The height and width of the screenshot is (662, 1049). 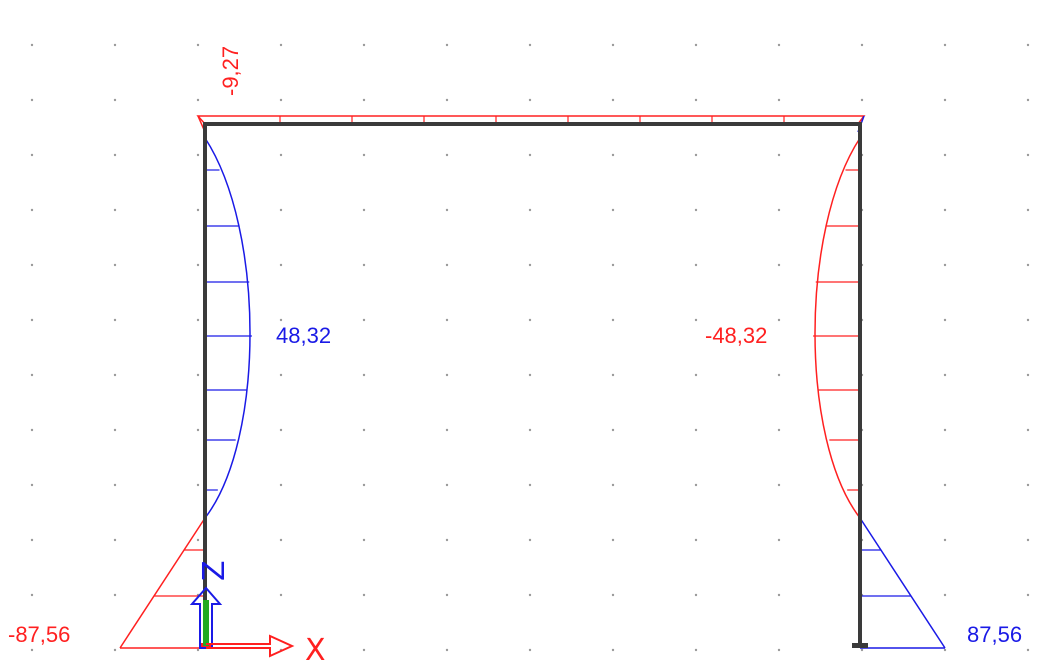 What do you see at coordinates (837, 328) in the screenshot?
I see `right-column-negative-curve` at bounding box center [837, 328].